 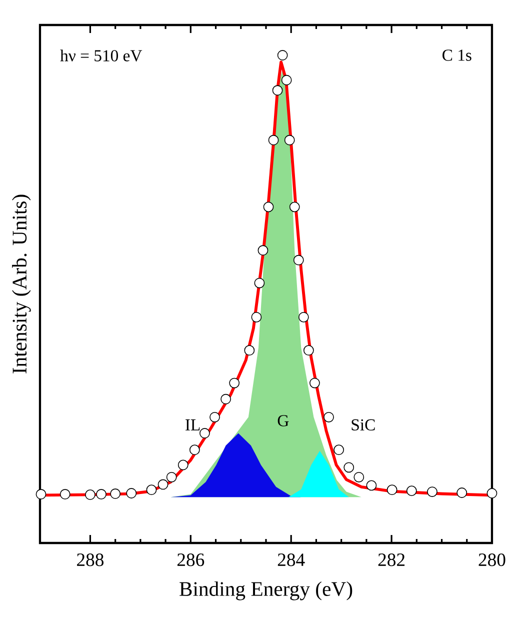 What do you see at coordinates (291, 559) in the screenshot?
I see `x-tick-label: 284` at bounding box center [291, 559].